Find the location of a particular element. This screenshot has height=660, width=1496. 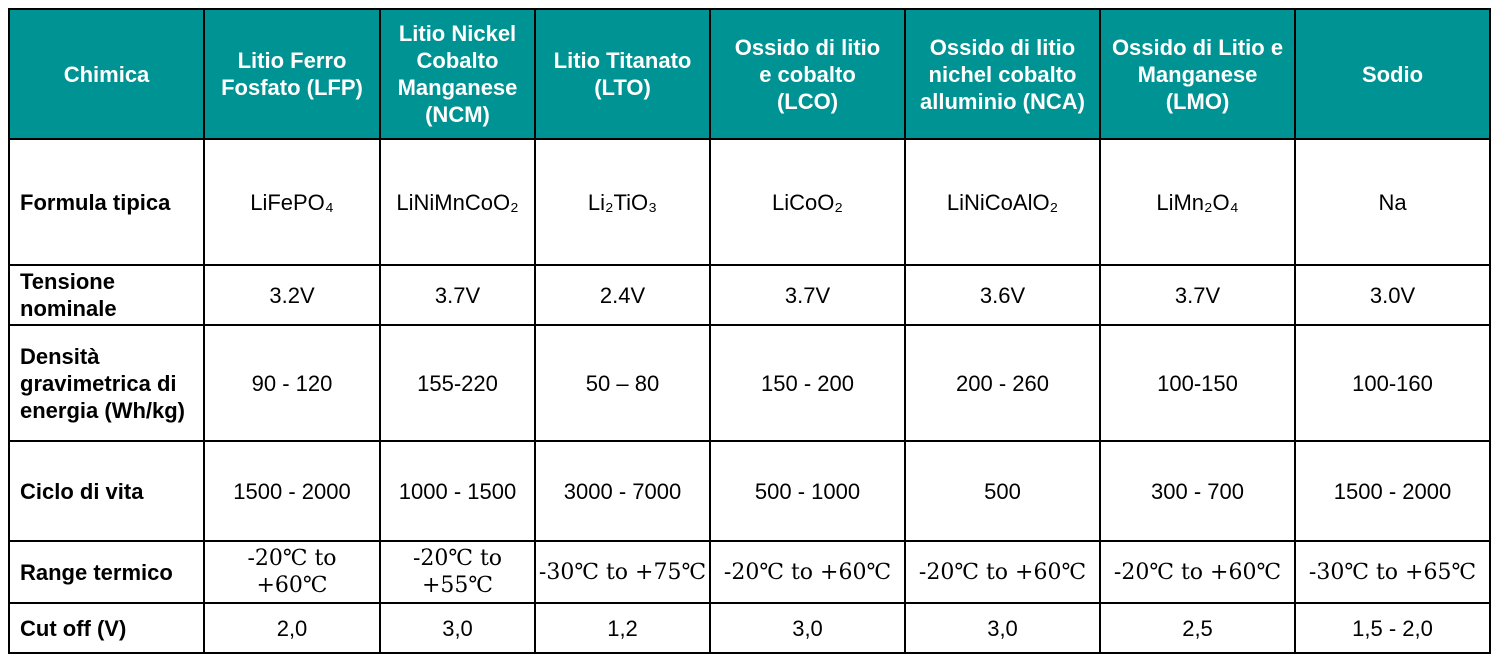

header-corner-cell: Chimica is located at coordinates (106, 74).